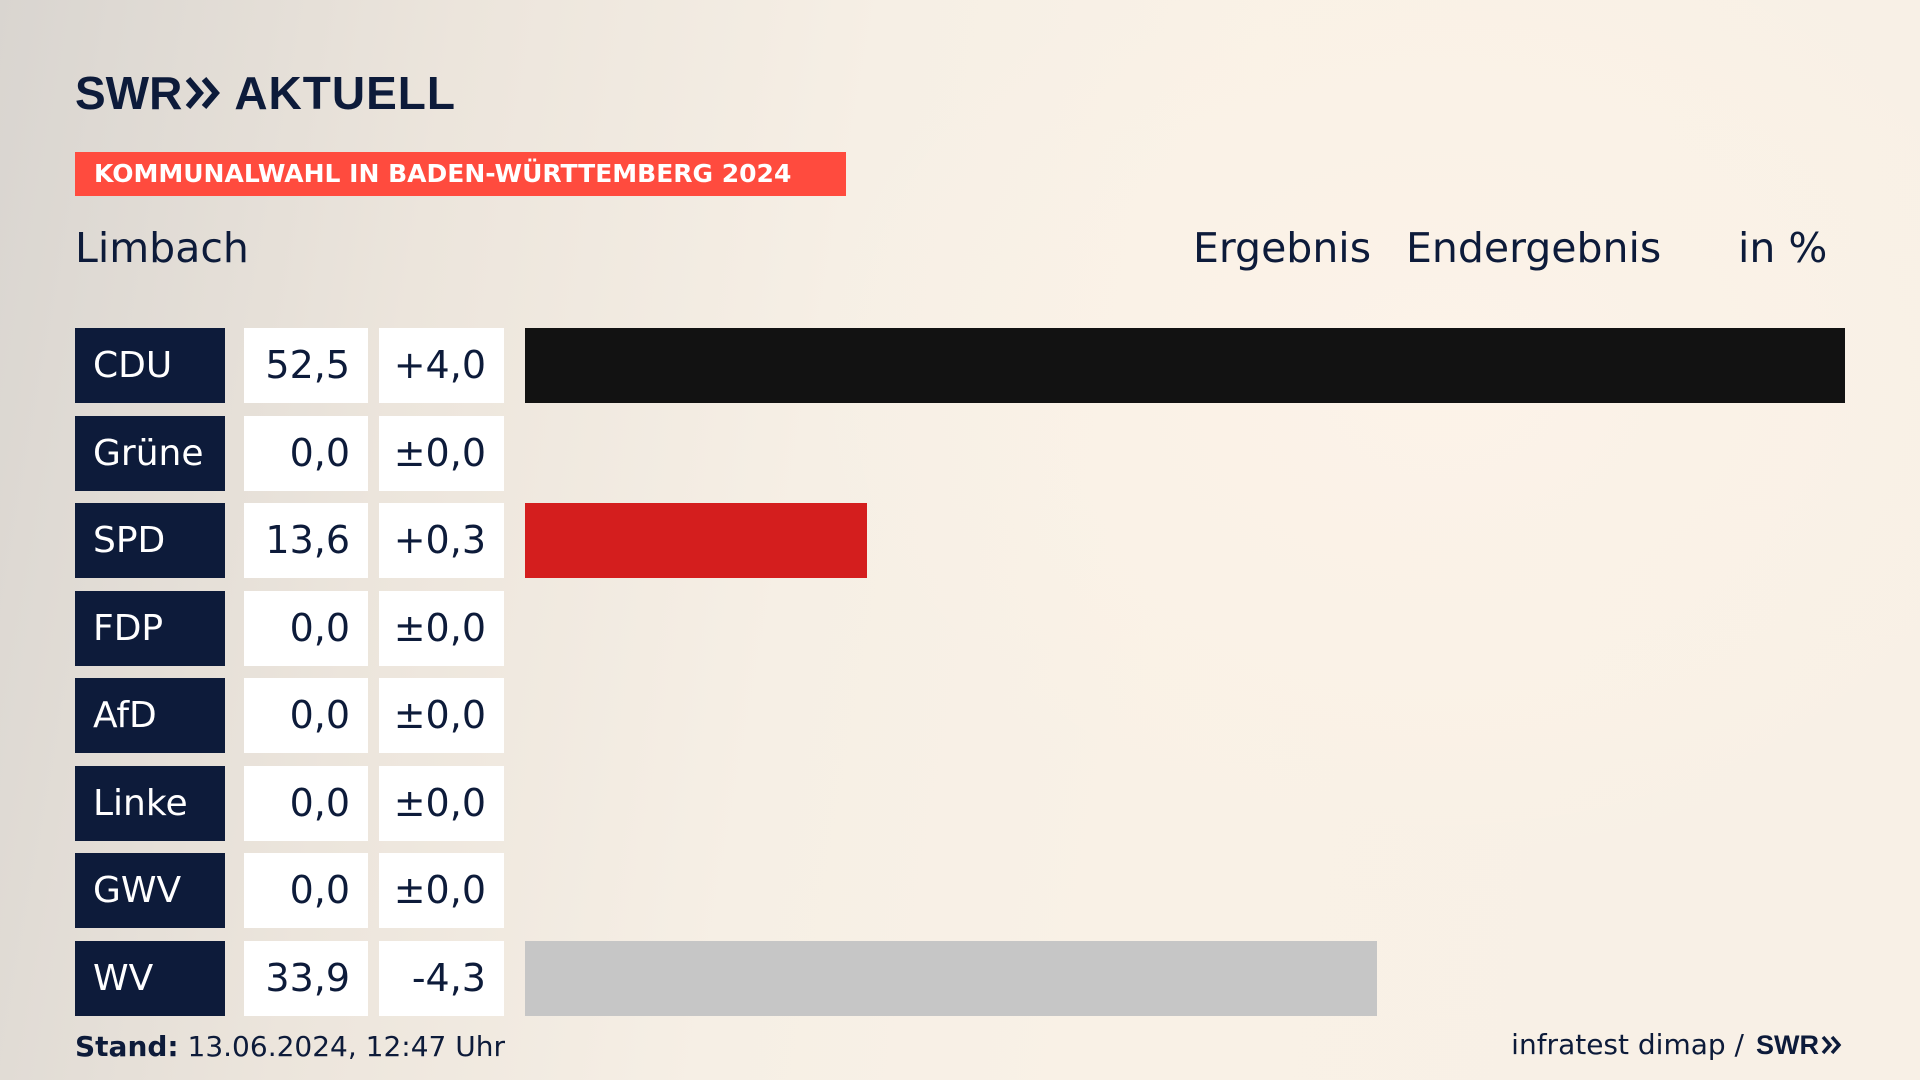  Describe the element at coordinates (1534, 248) in the screenshot. I see `result-status-label: Endergebnis` at that location.